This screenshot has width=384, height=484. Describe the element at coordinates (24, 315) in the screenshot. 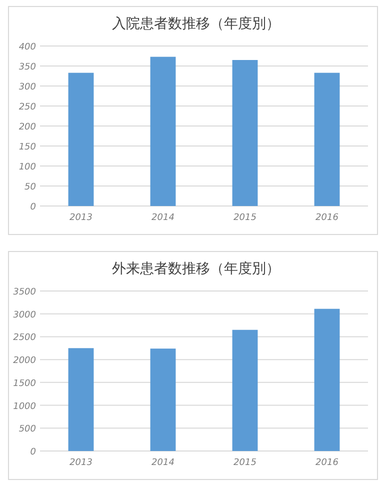

I see `y-tick-label: 3000` at that location.